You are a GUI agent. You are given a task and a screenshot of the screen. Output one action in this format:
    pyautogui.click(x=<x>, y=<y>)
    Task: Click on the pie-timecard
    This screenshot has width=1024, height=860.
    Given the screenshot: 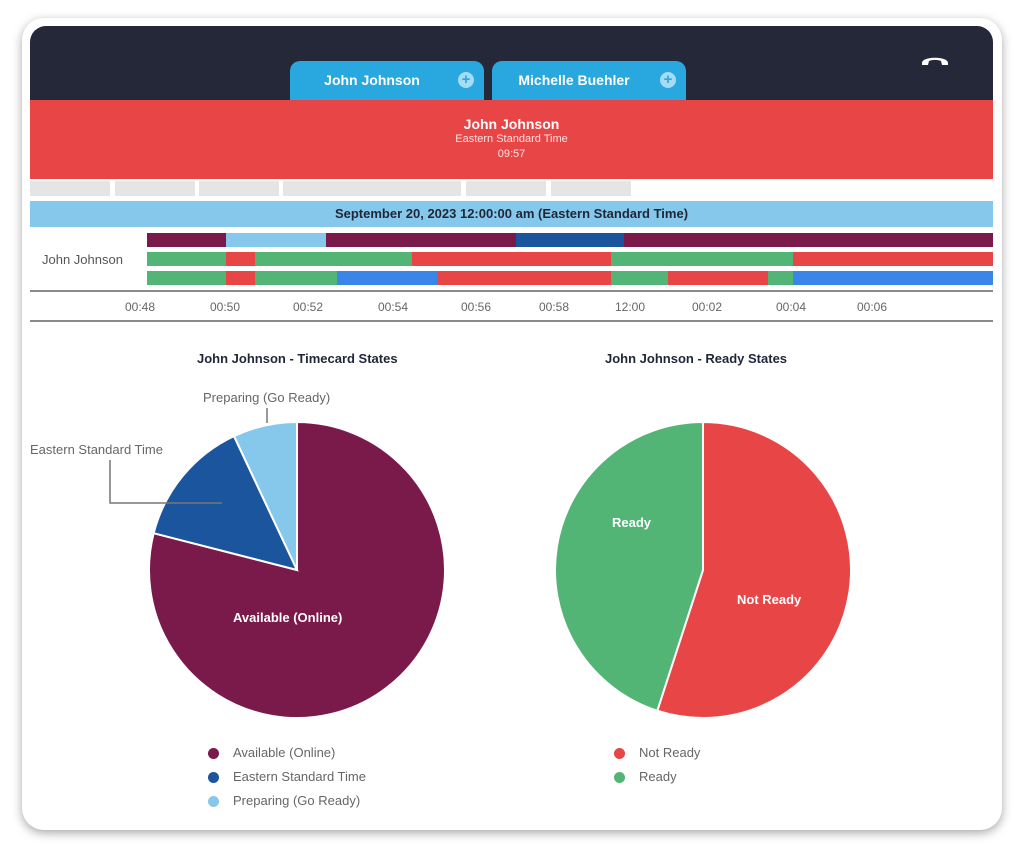 What is the action you would take?
    pyautogui.click(x=297, y=569)
    